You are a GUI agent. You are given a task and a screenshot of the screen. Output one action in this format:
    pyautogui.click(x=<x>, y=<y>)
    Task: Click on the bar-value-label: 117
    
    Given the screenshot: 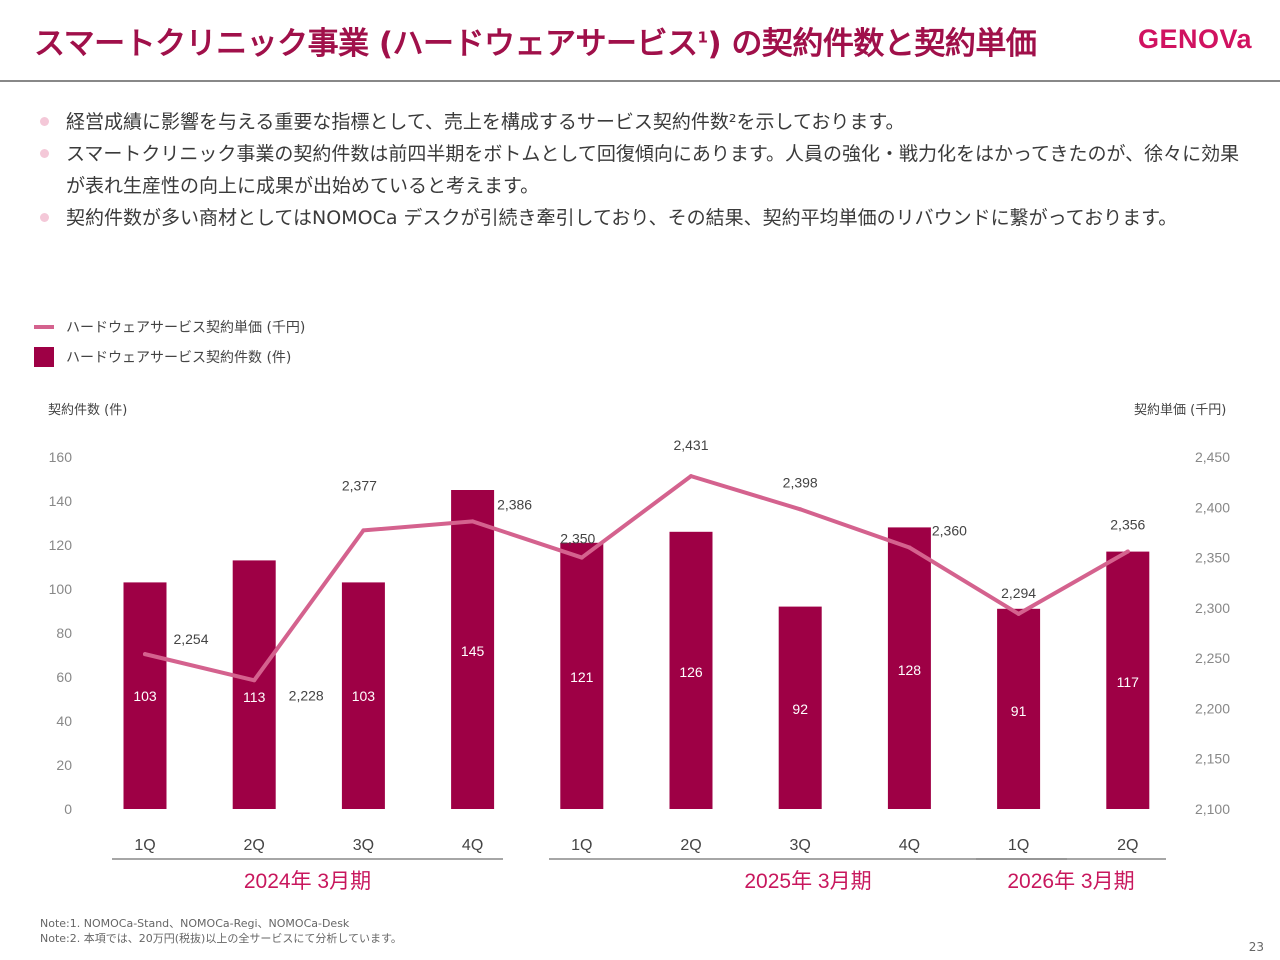 What is the action you would take?
    pyautogui.click(x=1128, y=682)
    